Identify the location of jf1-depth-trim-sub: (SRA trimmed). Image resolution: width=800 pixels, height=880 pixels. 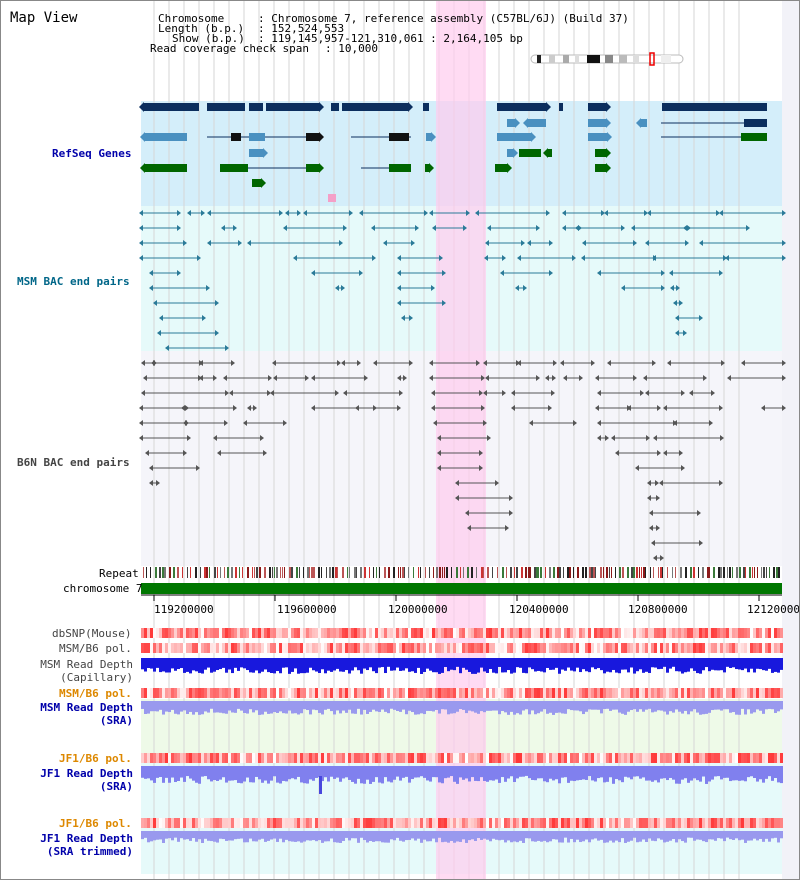
(89, 851).